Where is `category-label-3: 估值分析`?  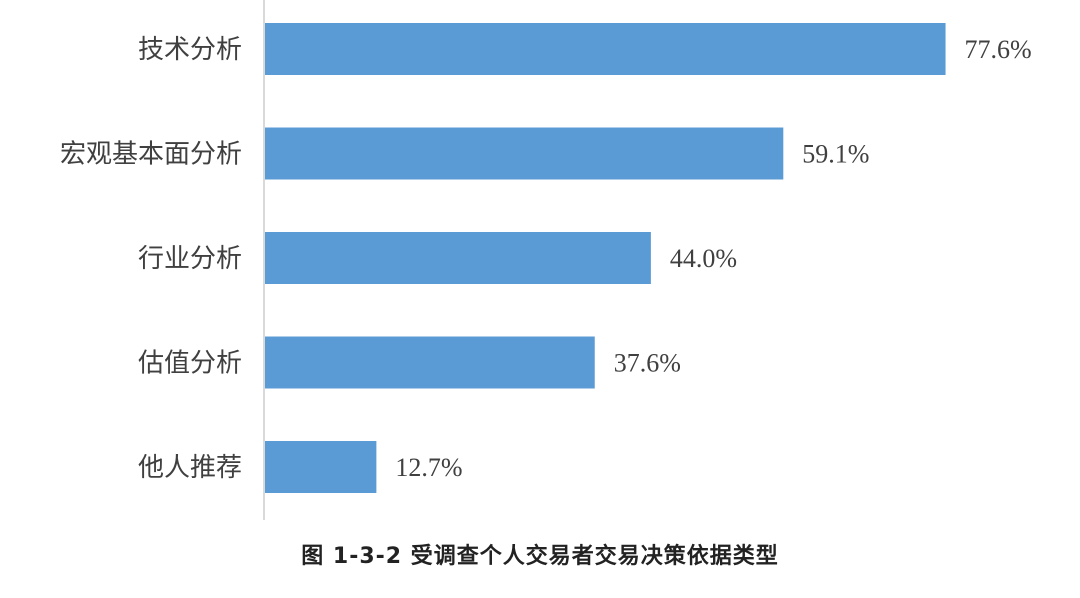
category-label-3: 估值分析 is located at coordinates (190, 364).